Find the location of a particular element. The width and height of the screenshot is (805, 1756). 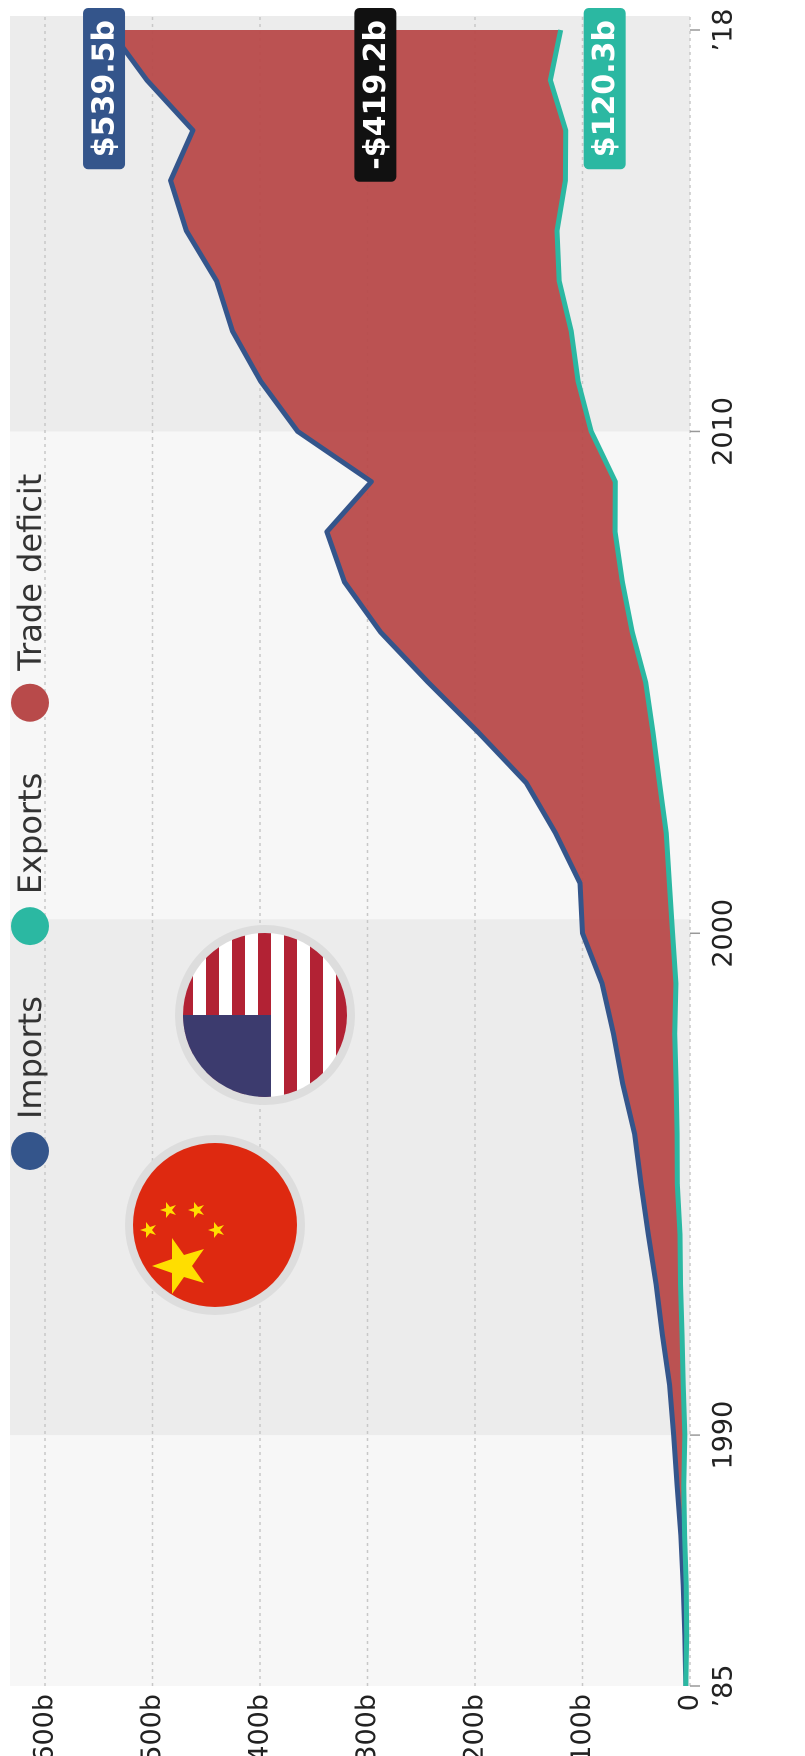

x-tick-label: 2000 is located at coordinates (723, 933).